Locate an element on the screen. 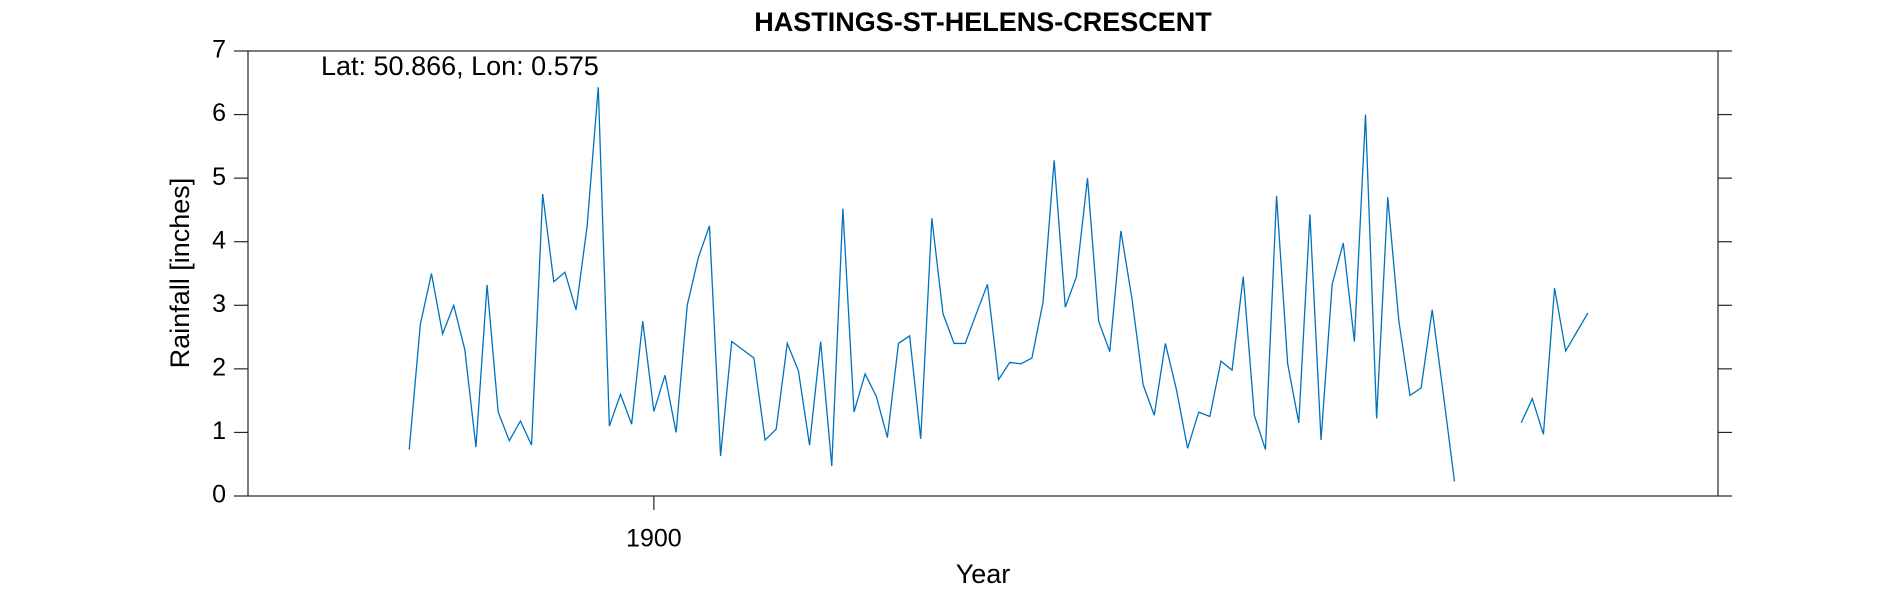  y-tick-label: 7 is located at coordinates (219, 50).